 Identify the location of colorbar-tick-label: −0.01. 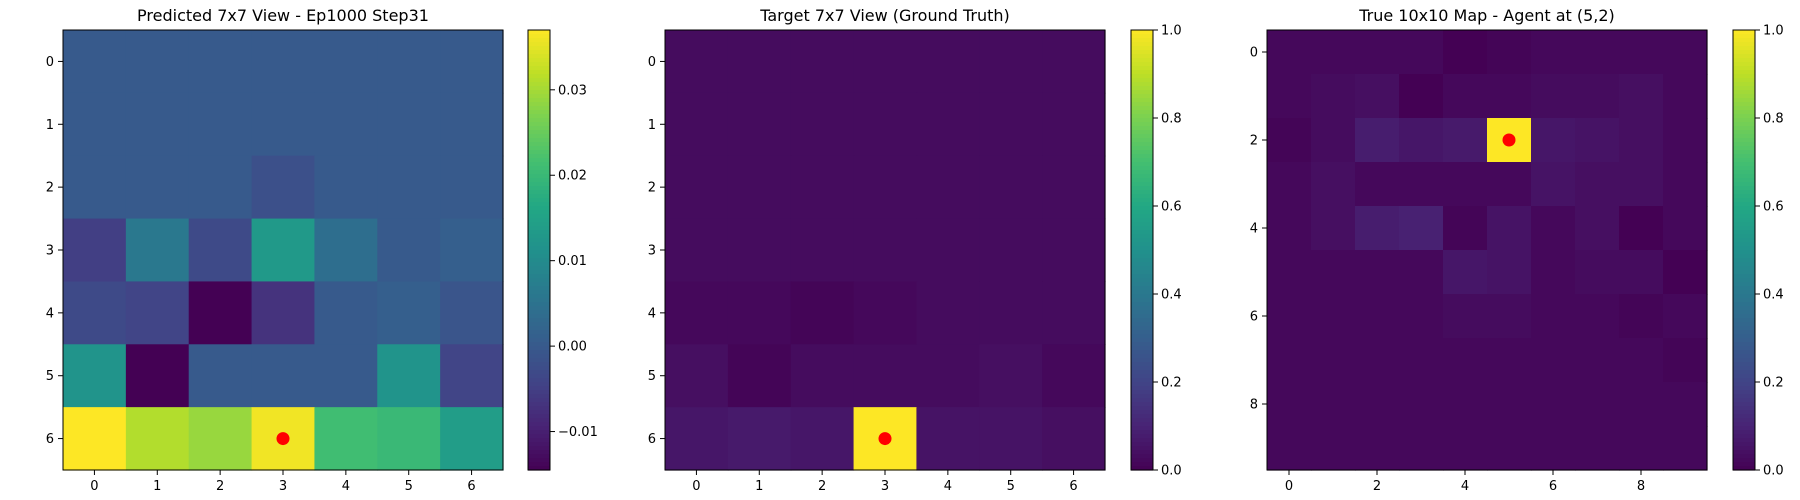
(578, 432).